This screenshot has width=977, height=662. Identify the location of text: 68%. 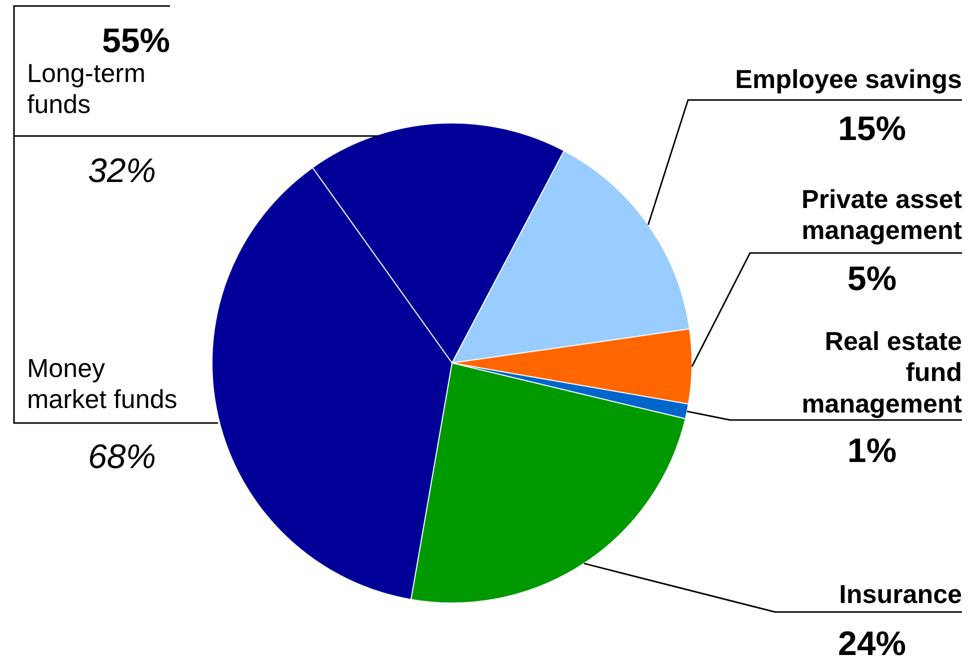
(122, 457).